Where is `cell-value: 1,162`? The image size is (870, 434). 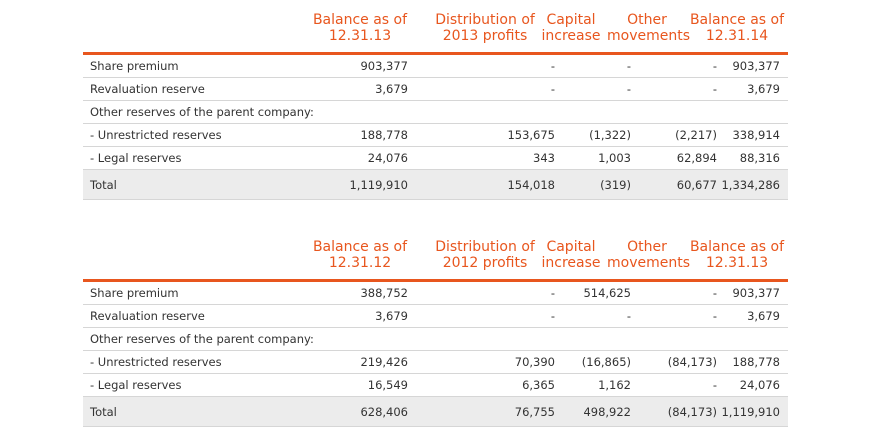 cell-value: 1,162 is located at coordinates (593, 385).